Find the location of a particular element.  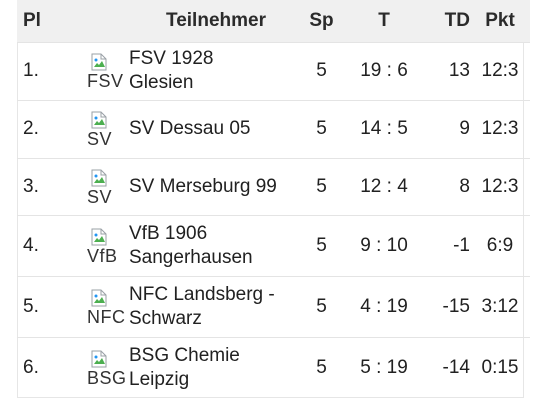

team-name-line2: Sangerhausen is located at coordinates (191, 257).